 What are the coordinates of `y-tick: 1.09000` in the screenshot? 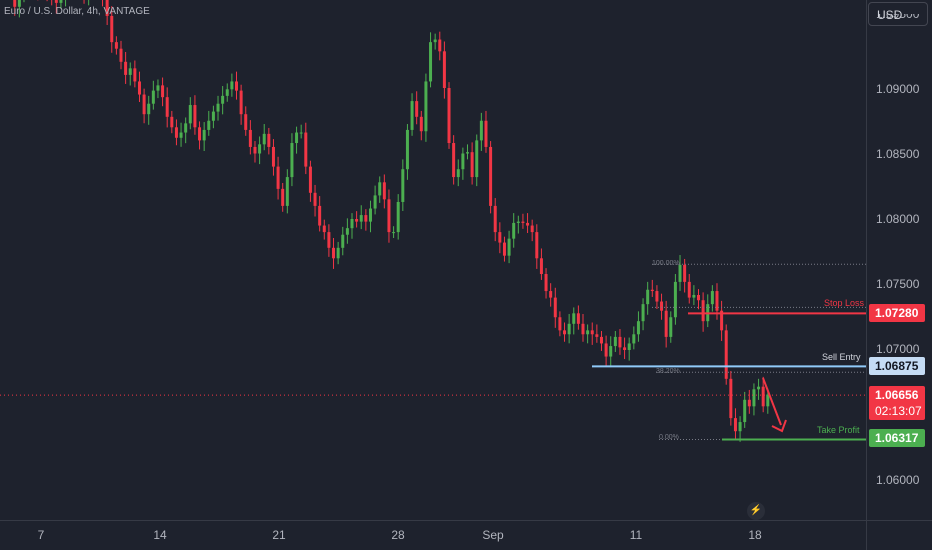 It's located at (898, 89).